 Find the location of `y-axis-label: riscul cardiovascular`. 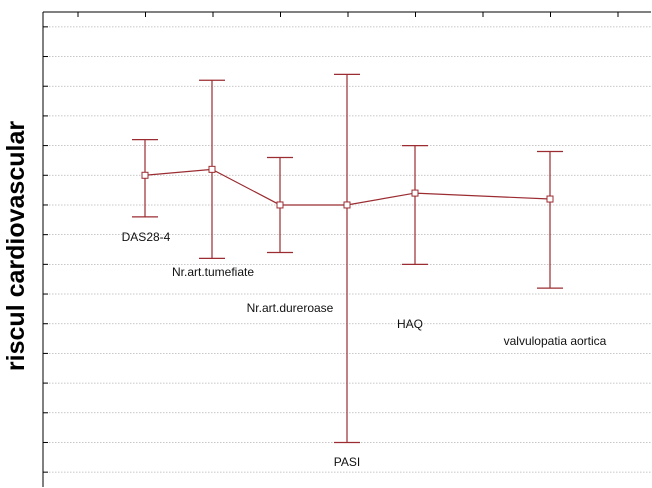

y-axis-label: riscul cardiovascular is located at coordinates (16, 246).